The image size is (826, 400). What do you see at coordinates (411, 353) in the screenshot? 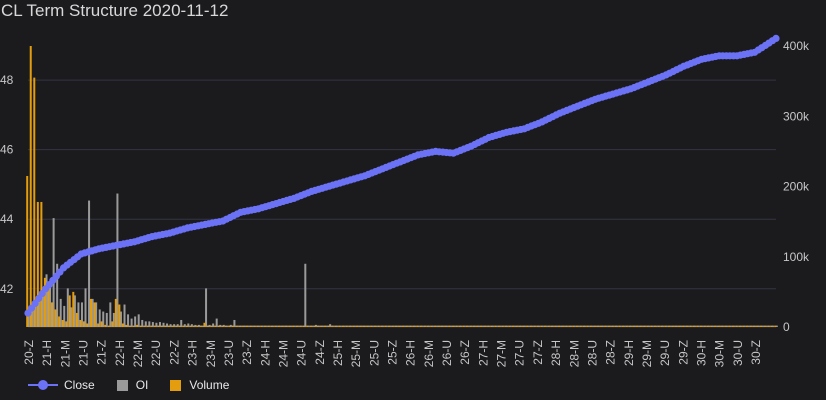
I see `x-tick-label: 26-H` at bounding box center [411, 353].